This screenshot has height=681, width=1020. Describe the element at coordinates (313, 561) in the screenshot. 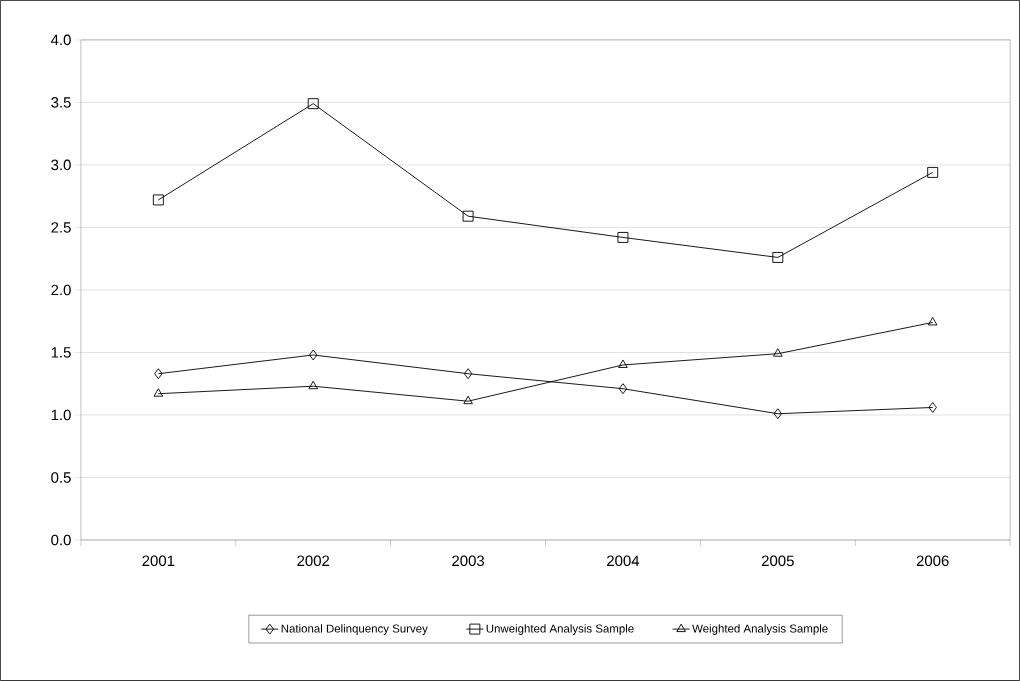

I see `x-tick-label: 2002` at that location.